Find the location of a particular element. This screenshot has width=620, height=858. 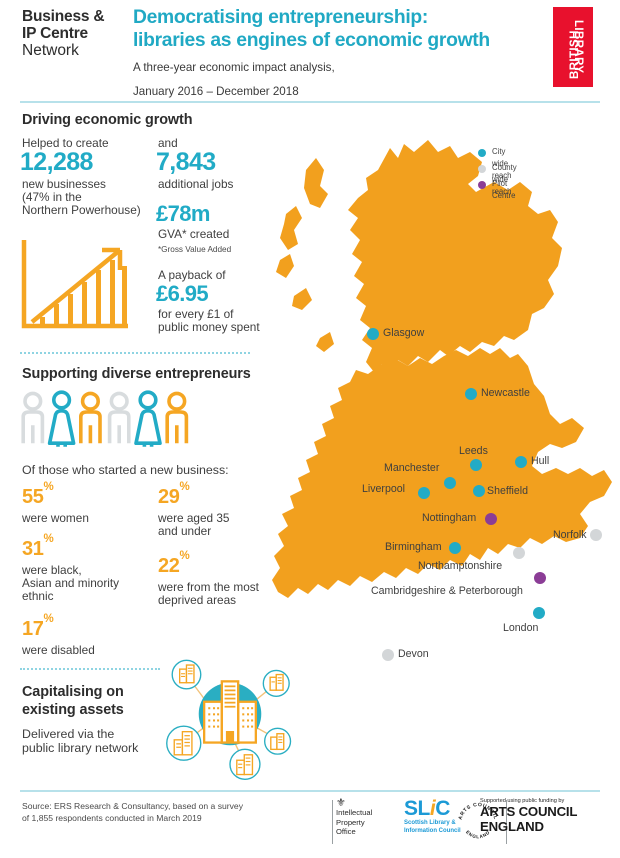

stat-bame-percent: 31% is located at coordinates (38, 547).